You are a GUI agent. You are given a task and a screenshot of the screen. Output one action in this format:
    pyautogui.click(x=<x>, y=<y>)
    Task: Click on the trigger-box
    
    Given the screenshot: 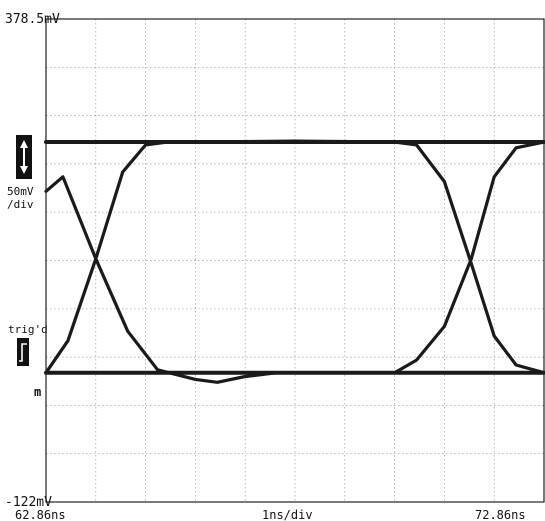 What is the action you would take?
    pyautogui.click(x=23, y=352)
    